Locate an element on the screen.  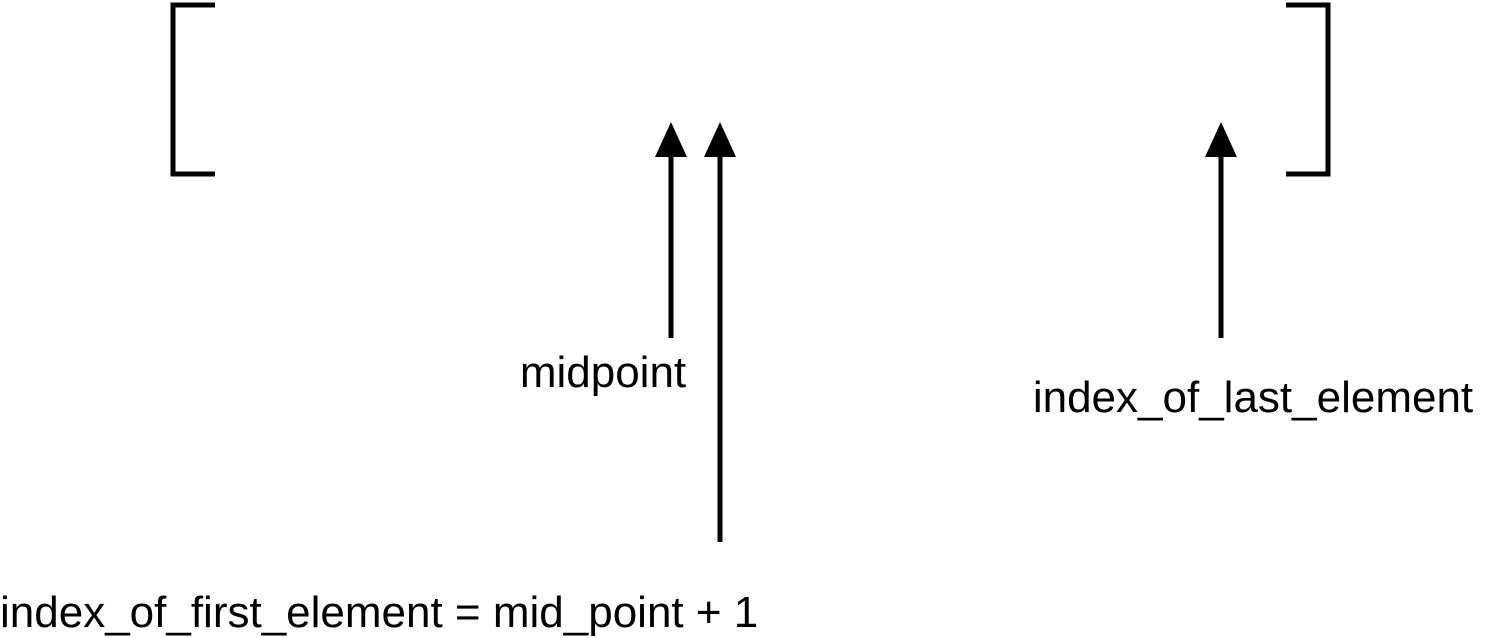
last-index-arrow is located at coordinates (1221, 230).